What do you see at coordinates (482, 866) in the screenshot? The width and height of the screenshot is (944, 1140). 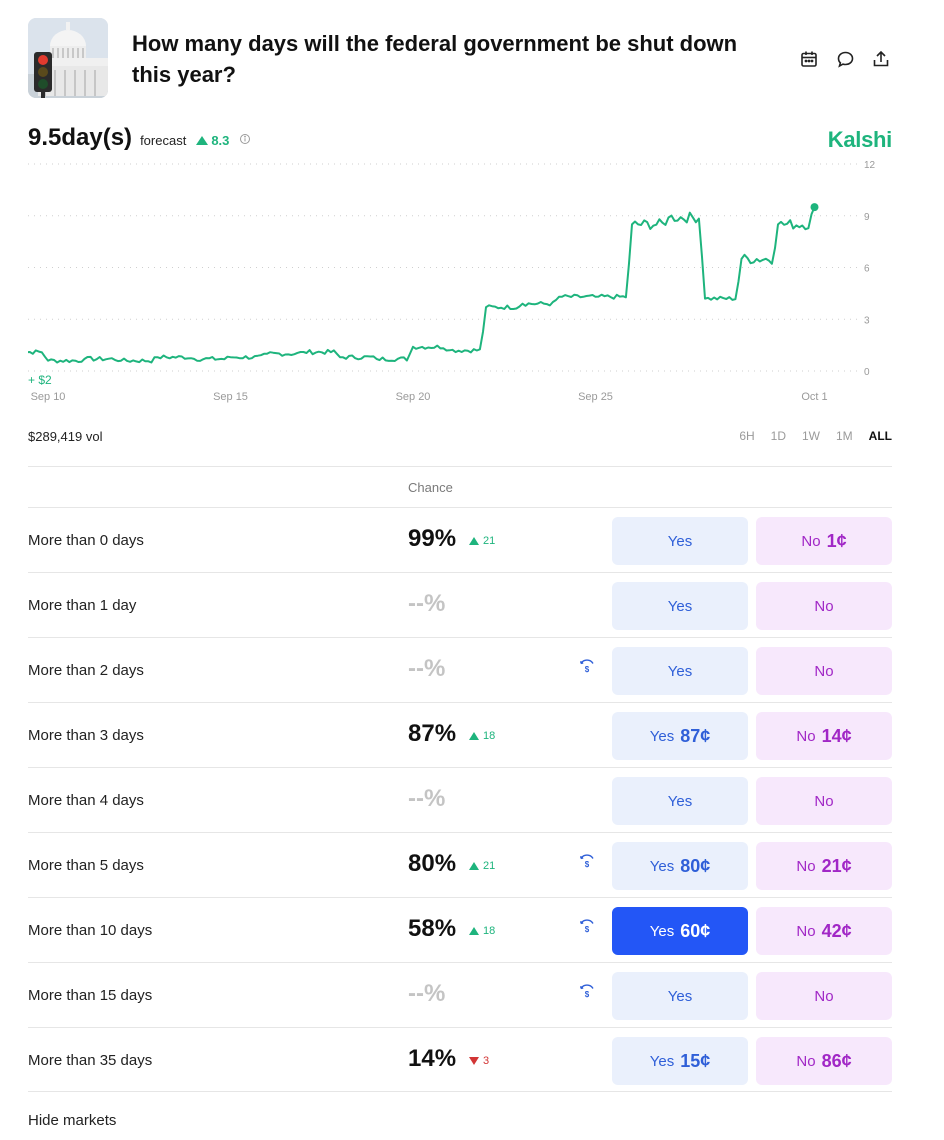 I see `chance-delta: 21` at bounding box center [482, 866].